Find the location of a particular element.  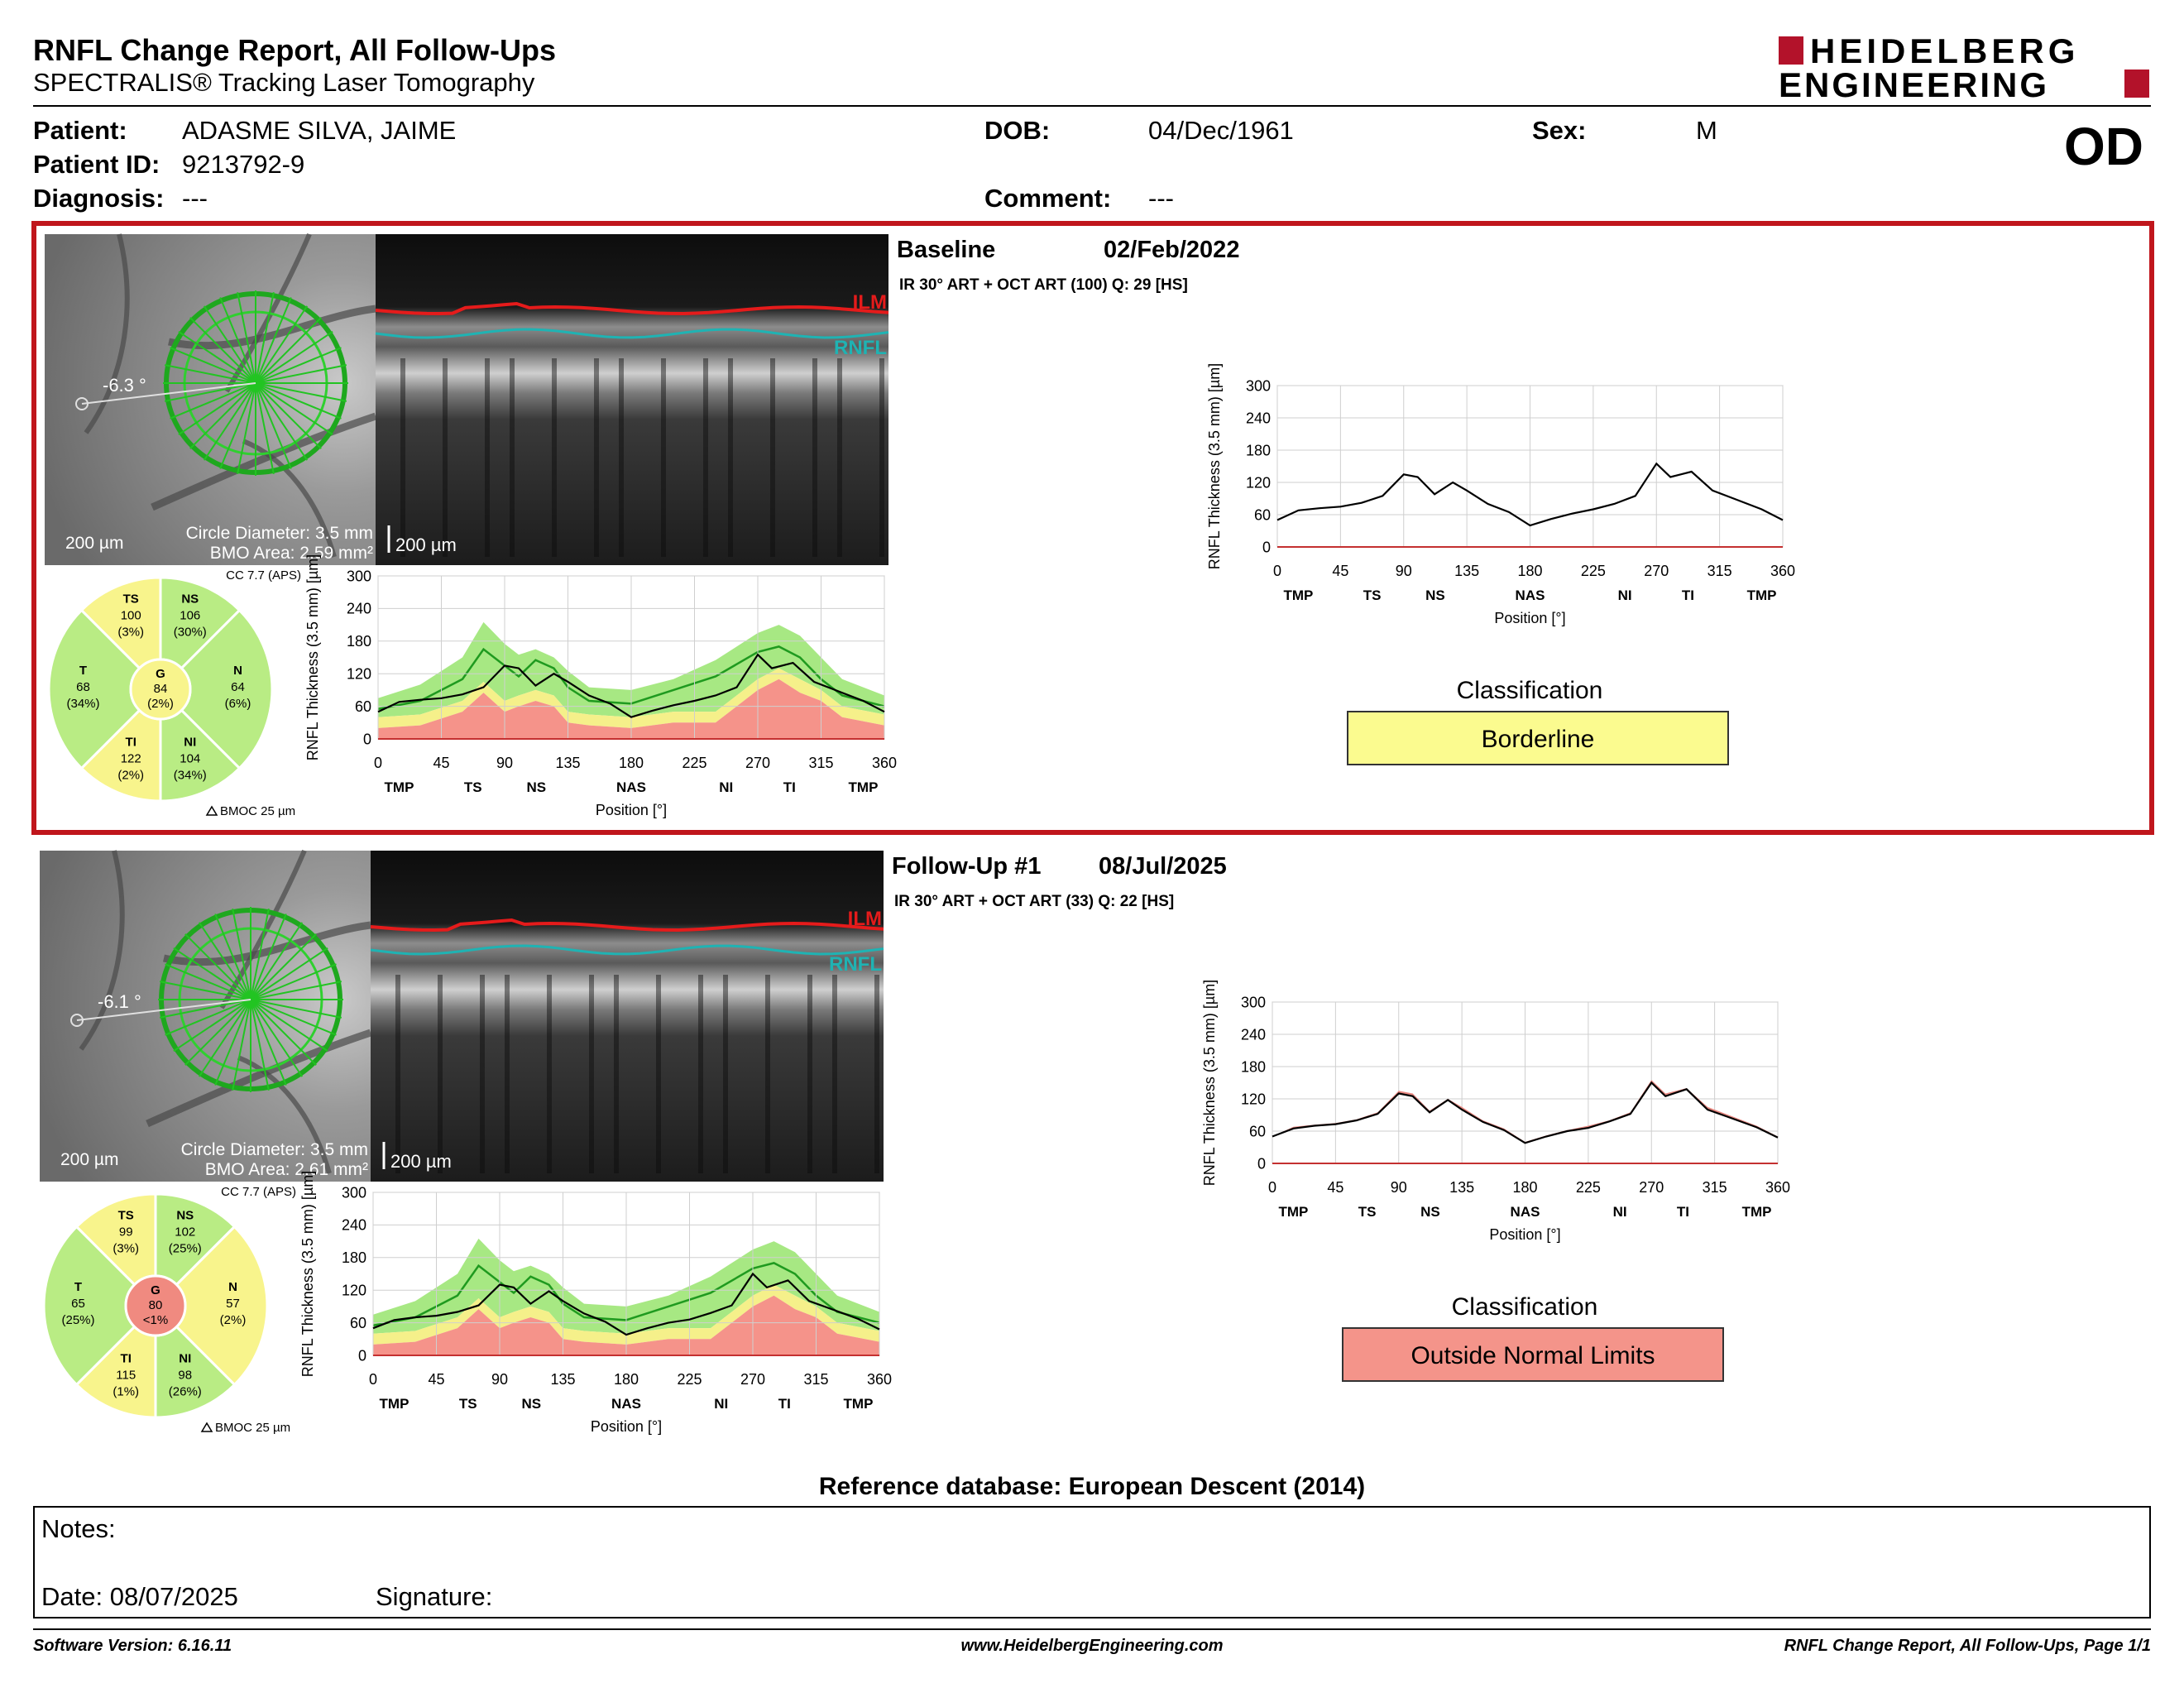

footer-divider is located at coordinates (1092, 1629).